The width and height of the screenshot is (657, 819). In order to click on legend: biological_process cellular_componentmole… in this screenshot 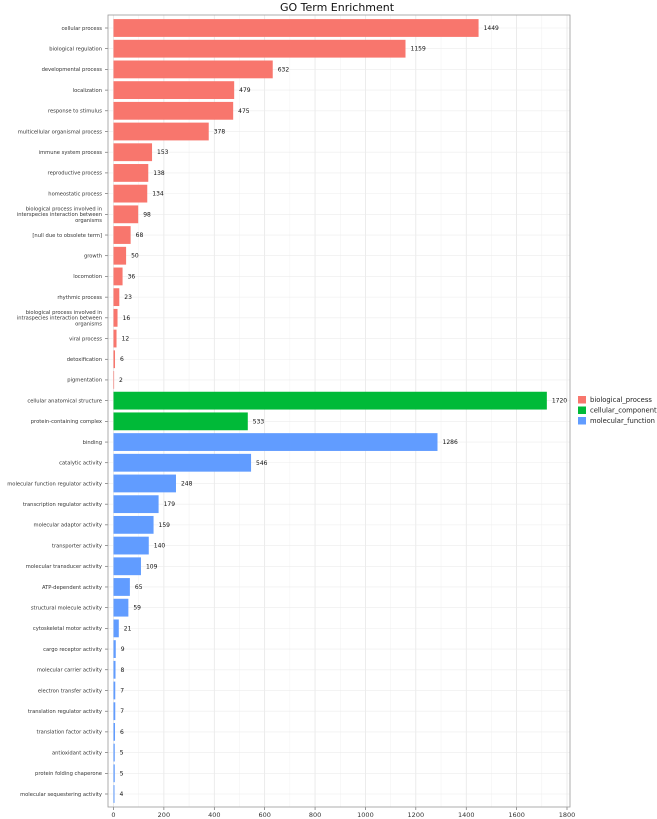, I will do `click(617, 410)`.